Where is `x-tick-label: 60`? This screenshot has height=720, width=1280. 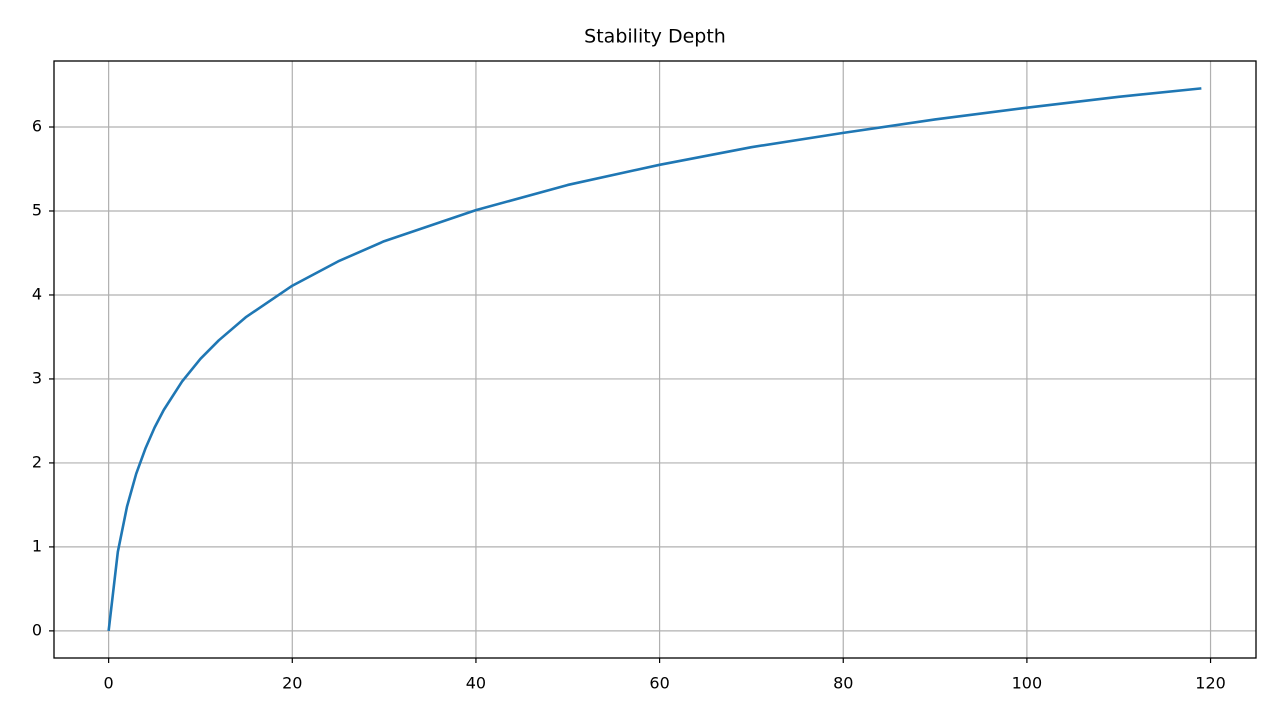 x-tick-label: 60 is located at coordinates (659, 683).